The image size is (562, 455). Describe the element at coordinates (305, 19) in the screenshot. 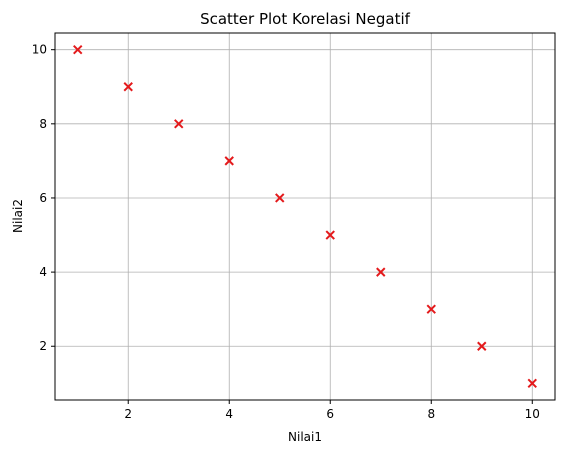

I see `chart-title: Scatter Plot Korelasi Negatif` at that location.